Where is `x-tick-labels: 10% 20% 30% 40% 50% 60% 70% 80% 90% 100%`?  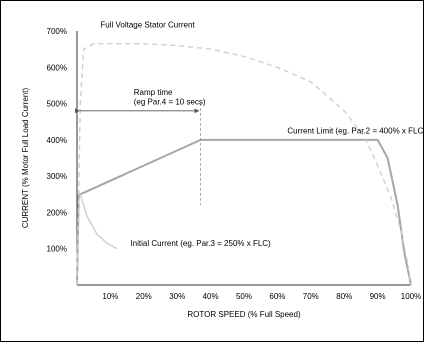
x-tick-labels: 10% 20% 30% 40% 50% 60% 70% 80% 90% 100% is located at coordinates (261, 296).